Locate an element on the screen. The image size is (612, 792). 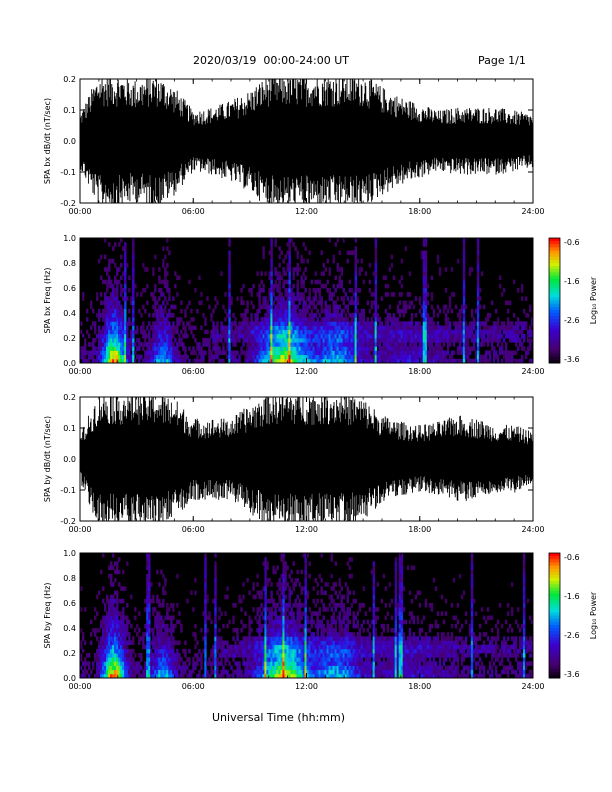
x-tick-label: 12:00 is located at coordinates (306, 211).